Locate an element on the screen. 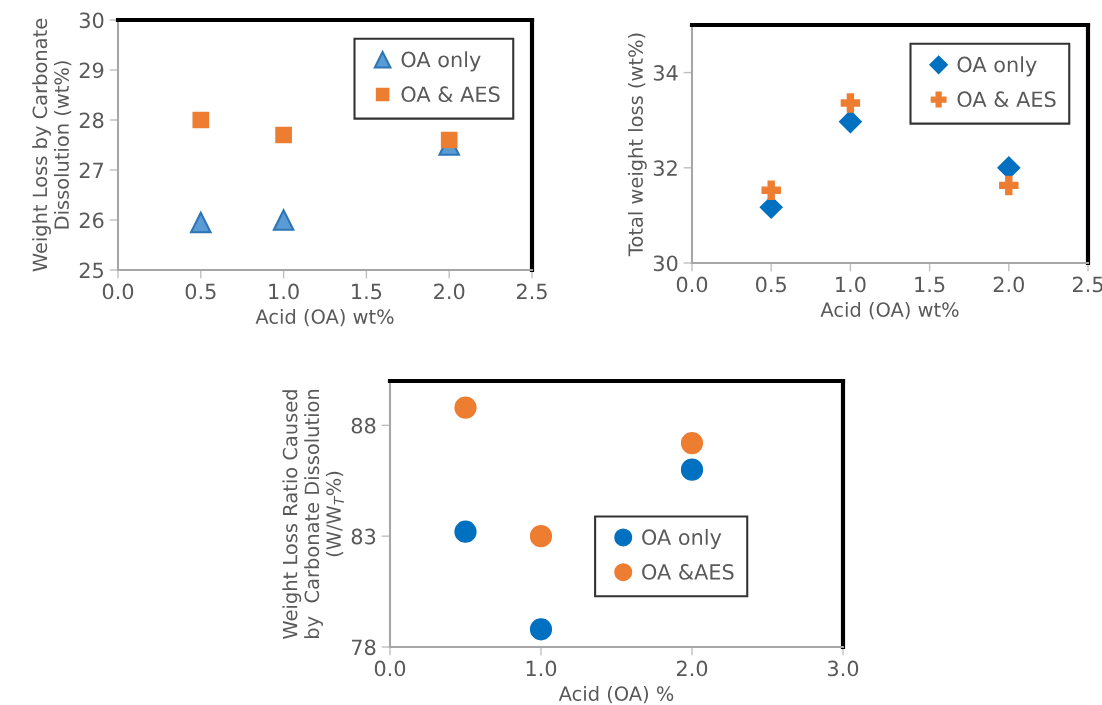 The width and height of the screenshot is (1102, 705). y-tick-label: 83 is located at coordinates (363, 536).